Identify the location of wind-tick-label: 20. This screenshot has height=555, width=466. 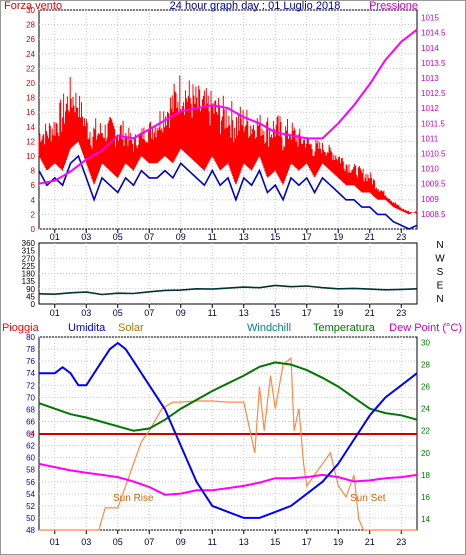
(30, 83).